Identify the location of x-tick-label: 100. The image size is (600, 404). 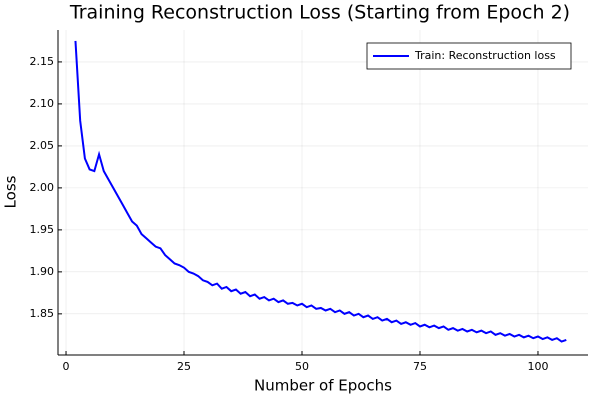
(537, 366).